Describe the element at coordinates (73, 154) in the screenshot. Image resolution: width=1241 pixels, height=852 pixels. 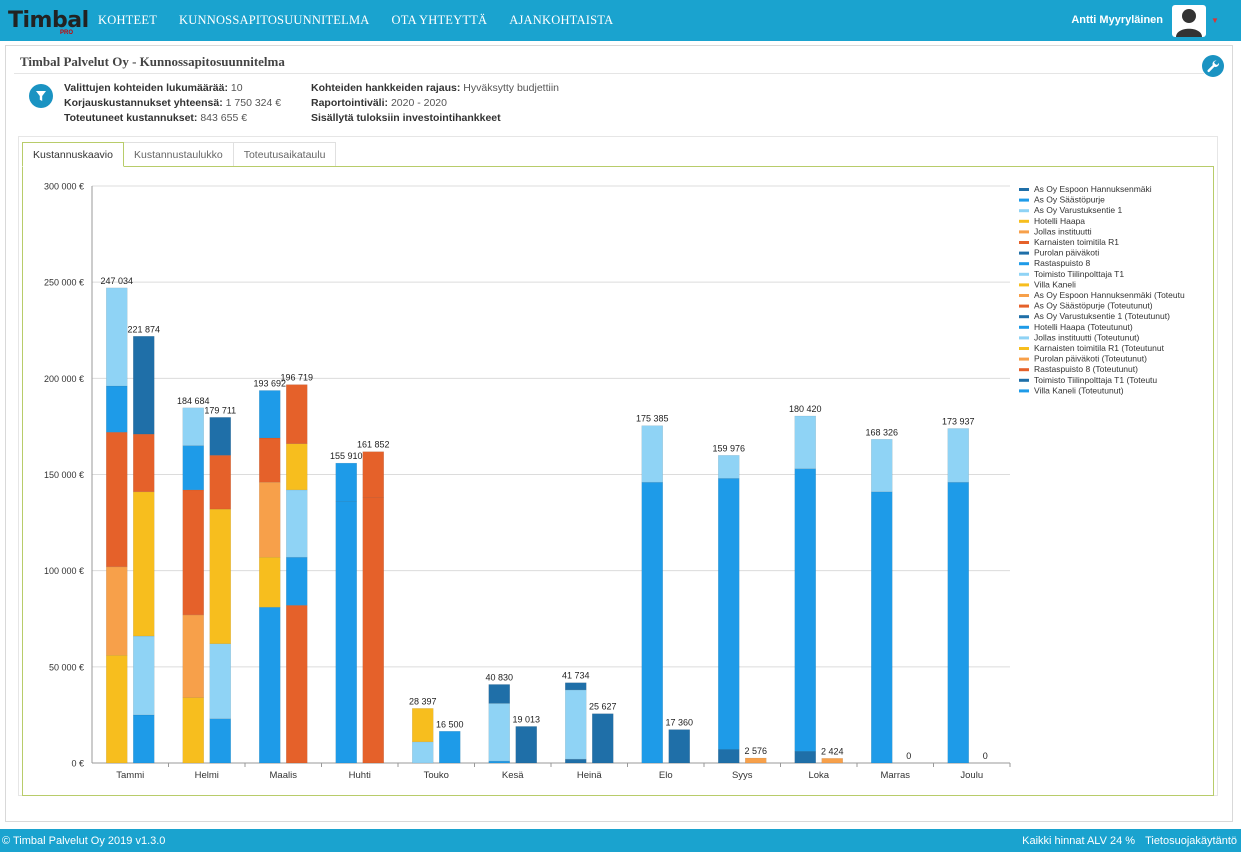
I see `tab-kustannuskaavio: Kustannuskaavio` at that location.